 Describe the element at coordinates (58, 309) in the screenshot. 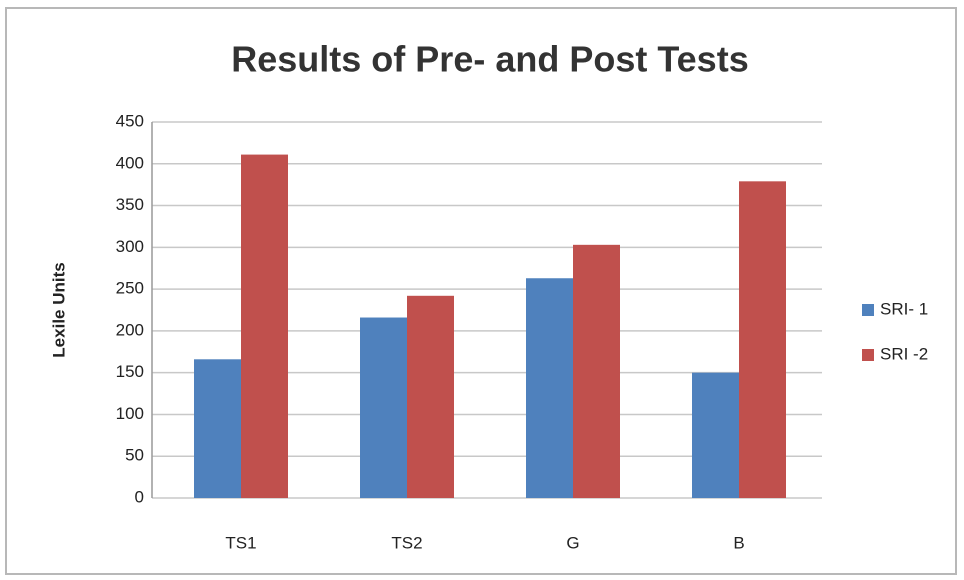

I see `y-axis-label: Lexile Units` at that location.